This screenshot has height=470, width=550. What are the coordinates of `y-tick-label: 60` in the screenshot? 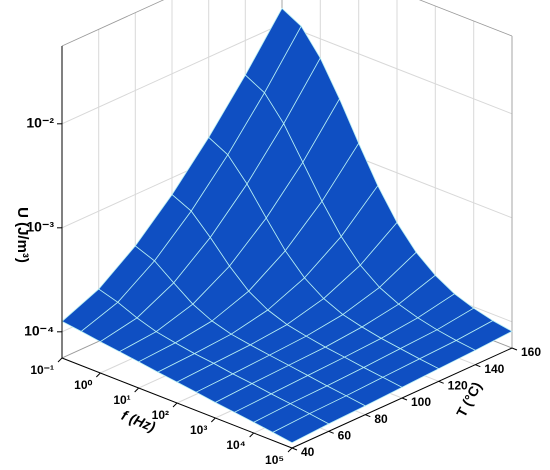 It's located at (345, 436).